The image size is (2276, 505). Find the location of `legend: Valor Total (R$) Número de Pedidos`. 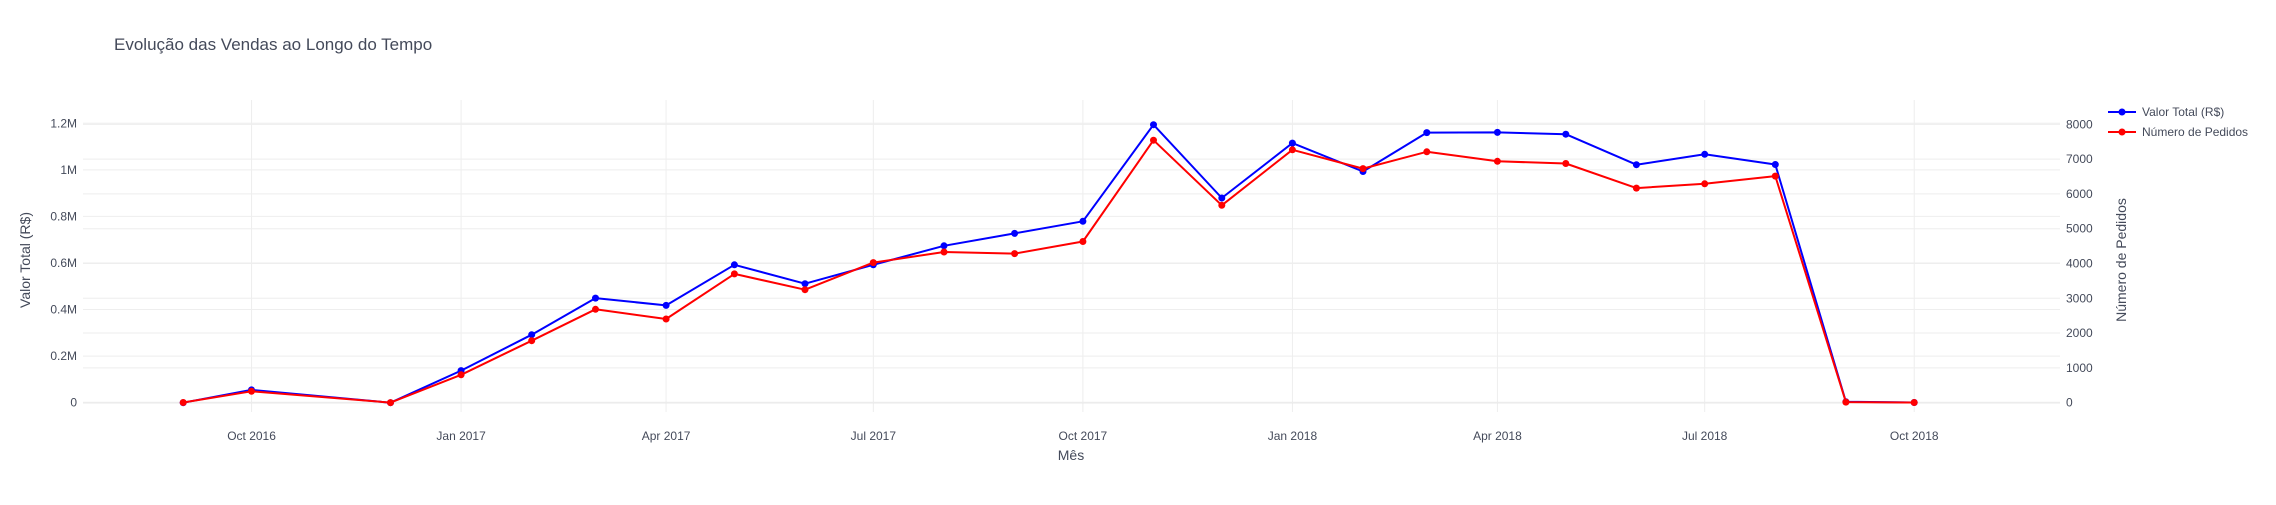

legend: Valor Total (R$) Número de Pedidos is located at coordinates (2178, 122).